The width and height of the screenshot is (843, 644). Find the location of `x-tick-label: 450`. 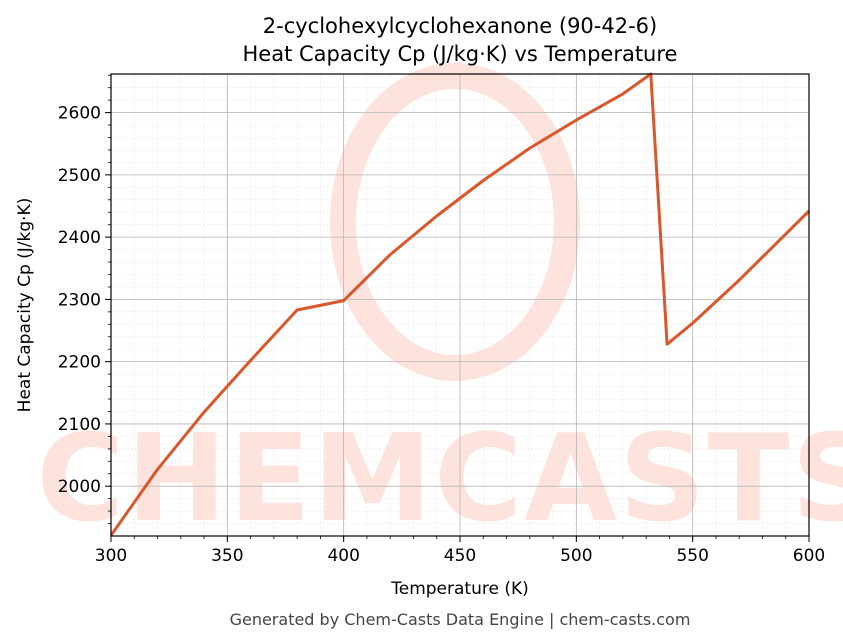

x-tick-label: 450 is located at coordinates (460, 556).